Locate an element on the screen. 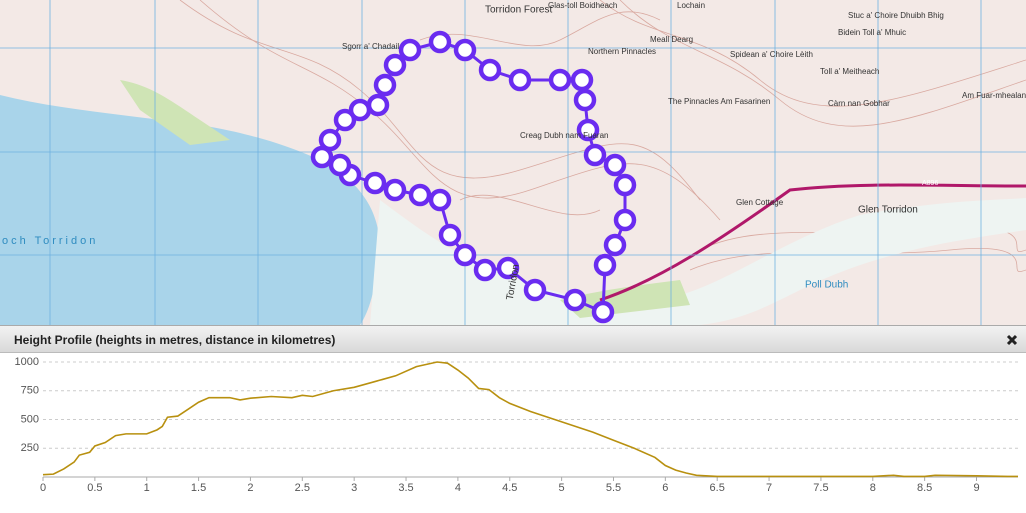 Image resolution: width=1026 pixels, height=513 pixels. map-label: Creag Dubh nam Fuaran is located at coordinates (564, 135).